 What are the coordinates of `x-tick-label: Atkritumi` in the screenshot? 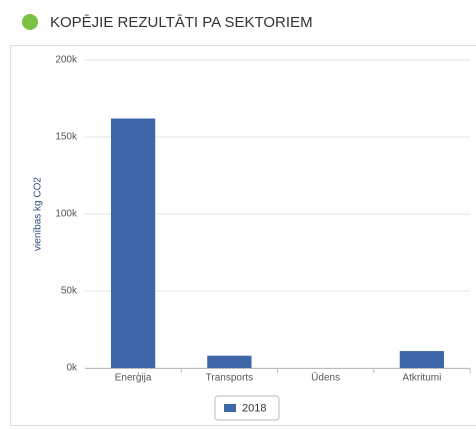 It's located at (421, 378).